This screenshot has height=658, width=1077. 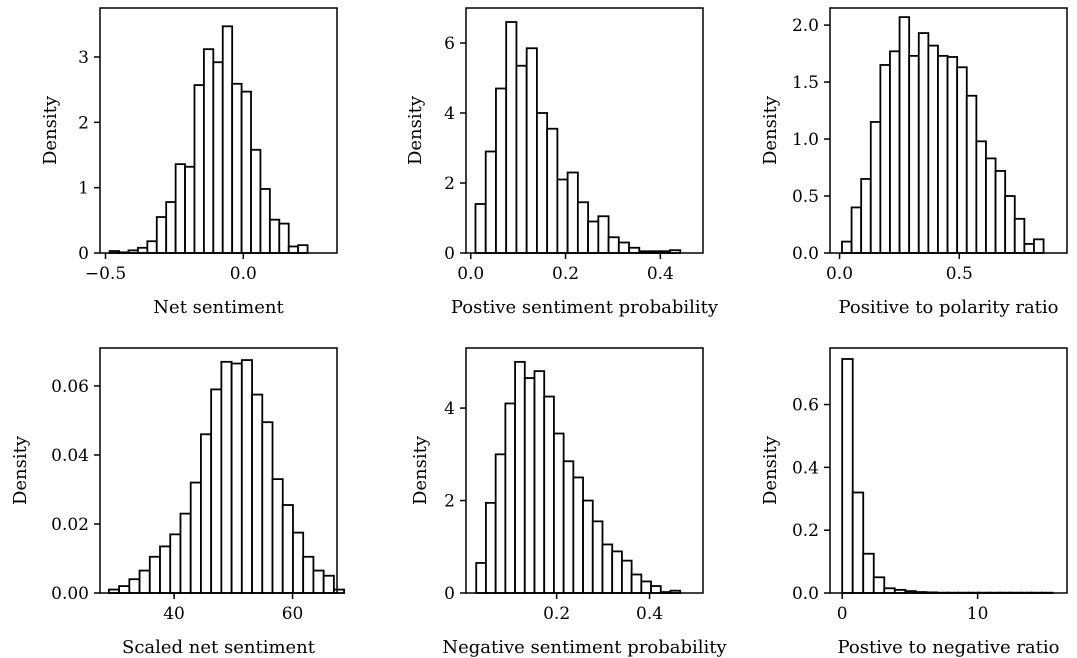 I want to click on y-tick-label: 4, so click(x=449, y=409).